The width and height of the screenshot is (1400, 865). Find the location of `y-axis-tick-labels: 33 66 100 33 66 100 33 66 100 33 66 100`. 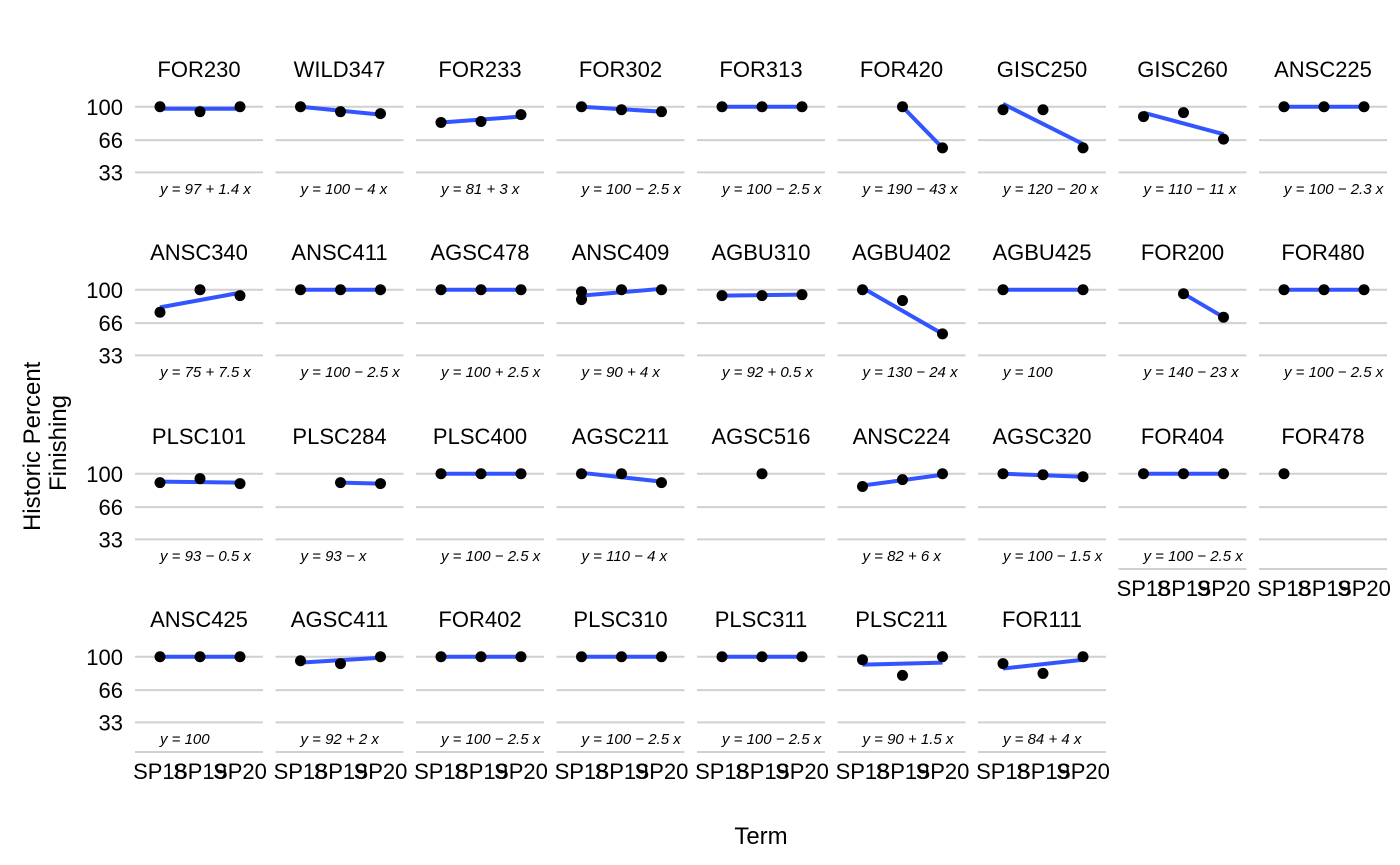

y-axis-tick-labels: 33 66 100 33 66 100 33 66 100 33 66 100 is located at coordinates (104, 415).